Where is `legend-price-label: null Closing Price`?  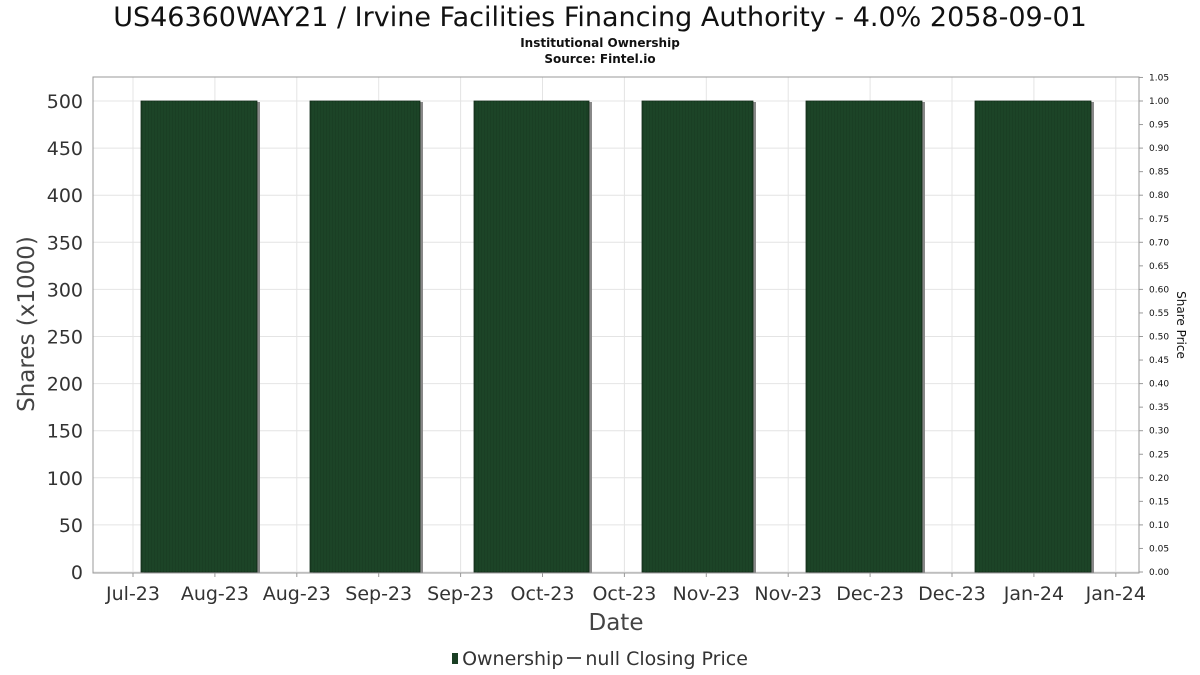 legend-price-label: null Closing Price is located at coordinates (666, 659).